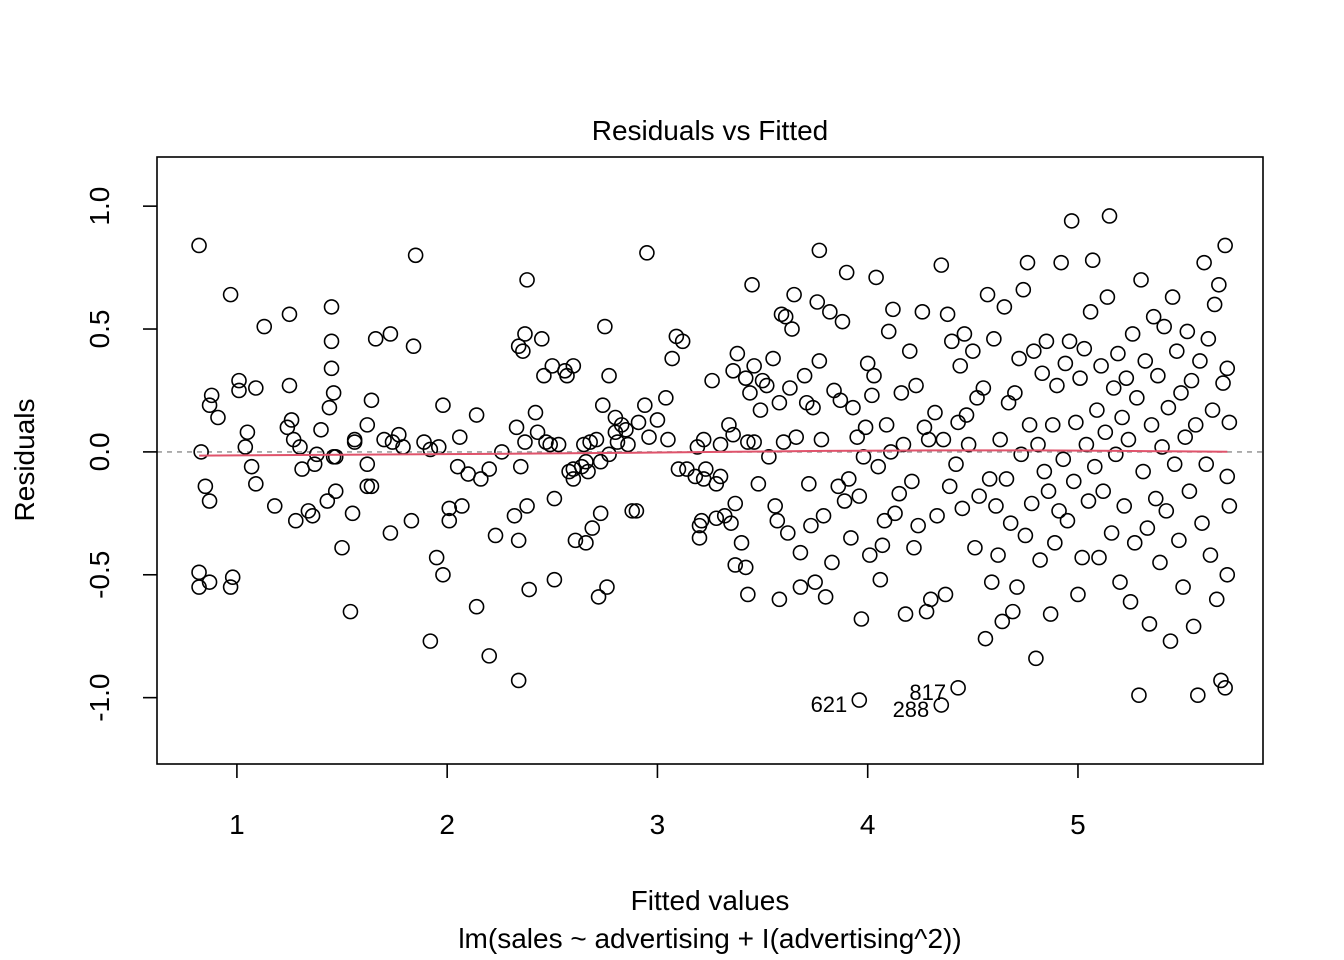 Image resolution: width=1344 pixels, height=960 pixels. Describe the element at coordinates (658, 824) in the screenshot. I see `x-tick-label: 3` at that location.